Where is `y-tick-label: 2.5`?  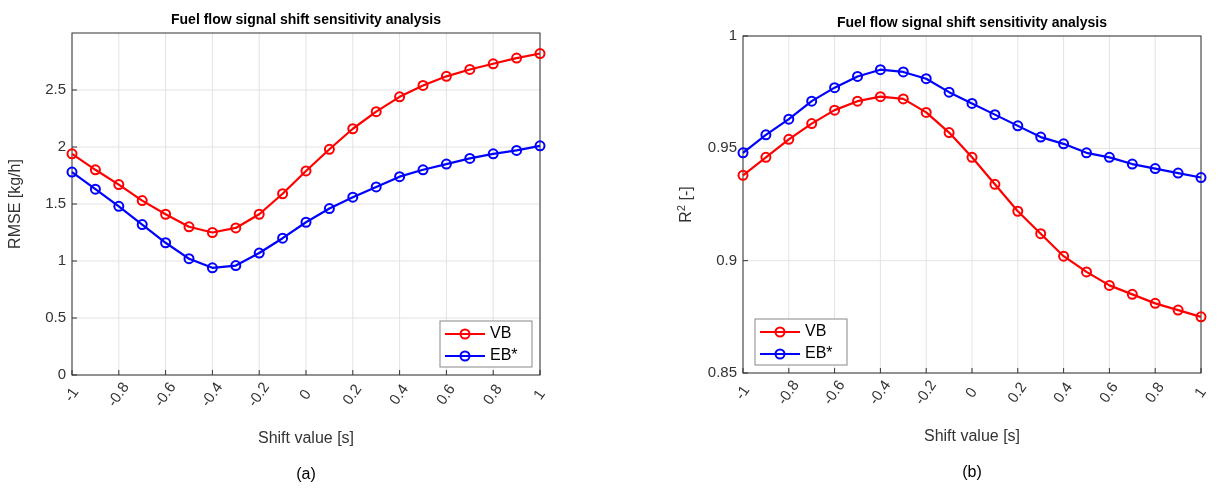
y-tick-label: 2.5 is located at coordinates (55, 88).